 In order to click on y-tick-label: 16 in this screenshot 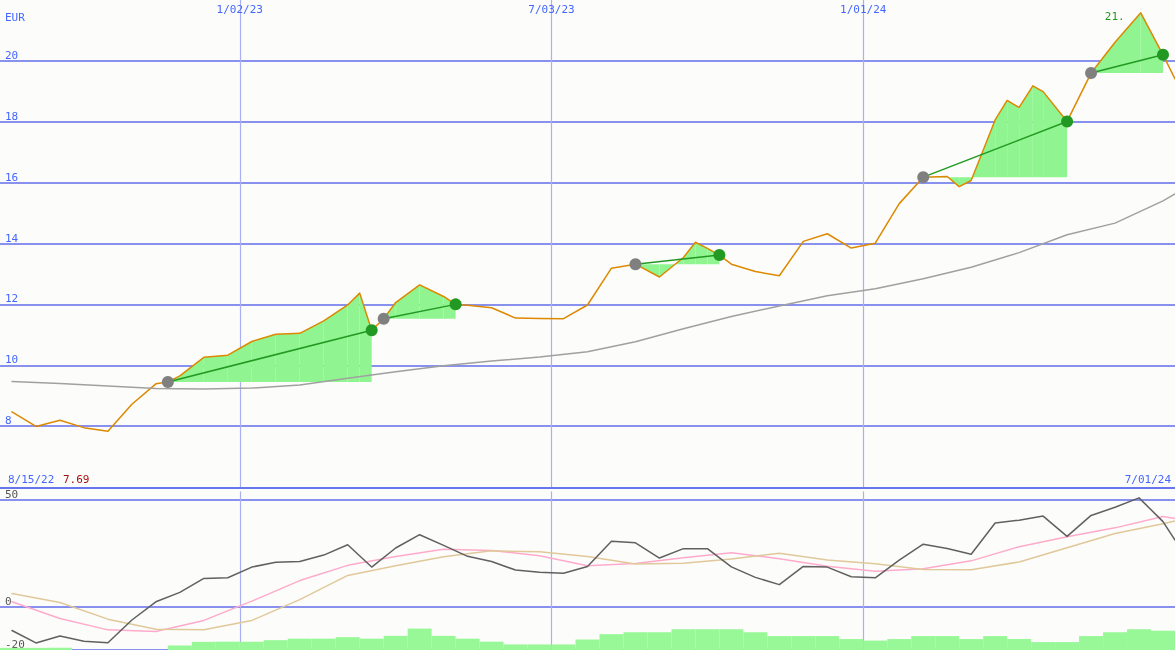, I will do `click(12, 177)`.